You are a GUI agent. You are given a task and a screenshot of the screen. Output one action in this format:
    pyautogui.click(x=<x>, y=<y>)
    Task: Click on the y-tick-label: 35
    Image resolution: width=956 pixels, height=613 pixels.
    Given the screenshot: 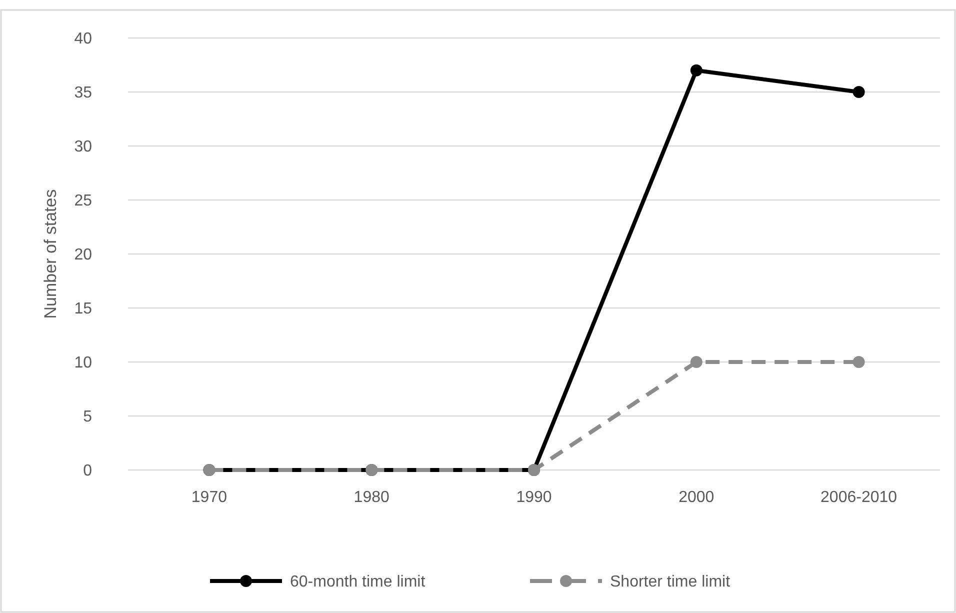 What is the action you would take?
    pyautogui.click(x=83, y=93)
    